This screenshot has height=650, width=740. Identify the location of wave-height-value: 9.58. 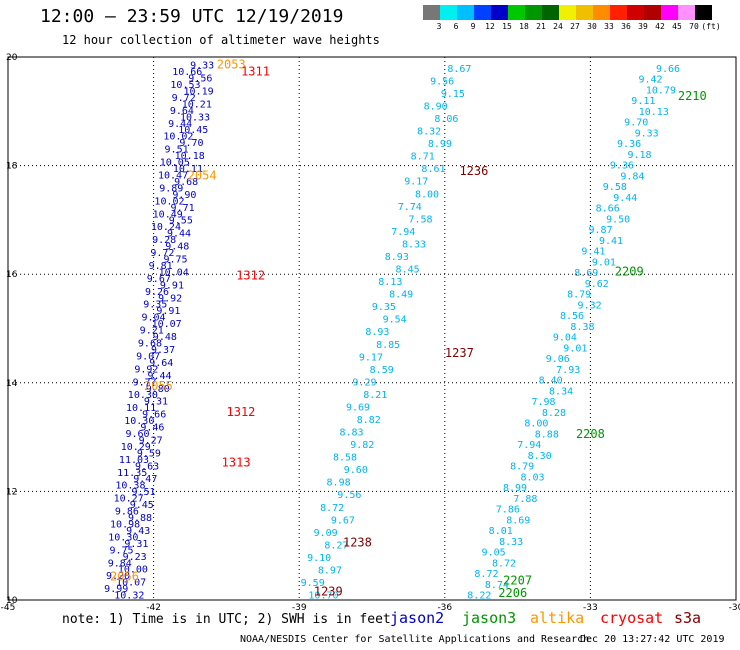
(615, 187).